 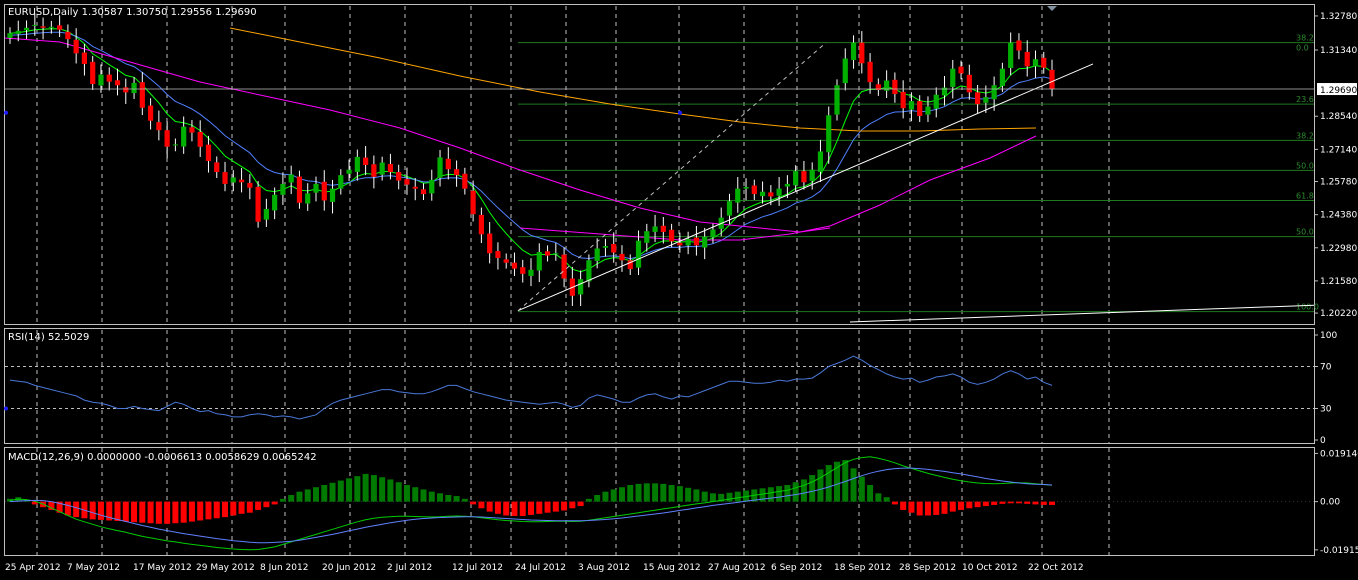 I want to click on long-trendline, so click(x=1082, y=313).